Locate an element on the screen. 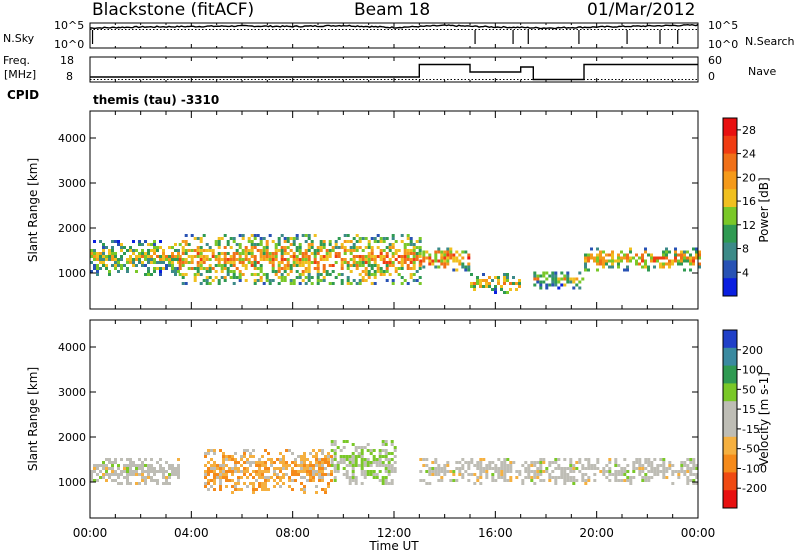 The image size is (800, 554). power-colorbar-tick-2: 12 is located at coordinates (749, 225).